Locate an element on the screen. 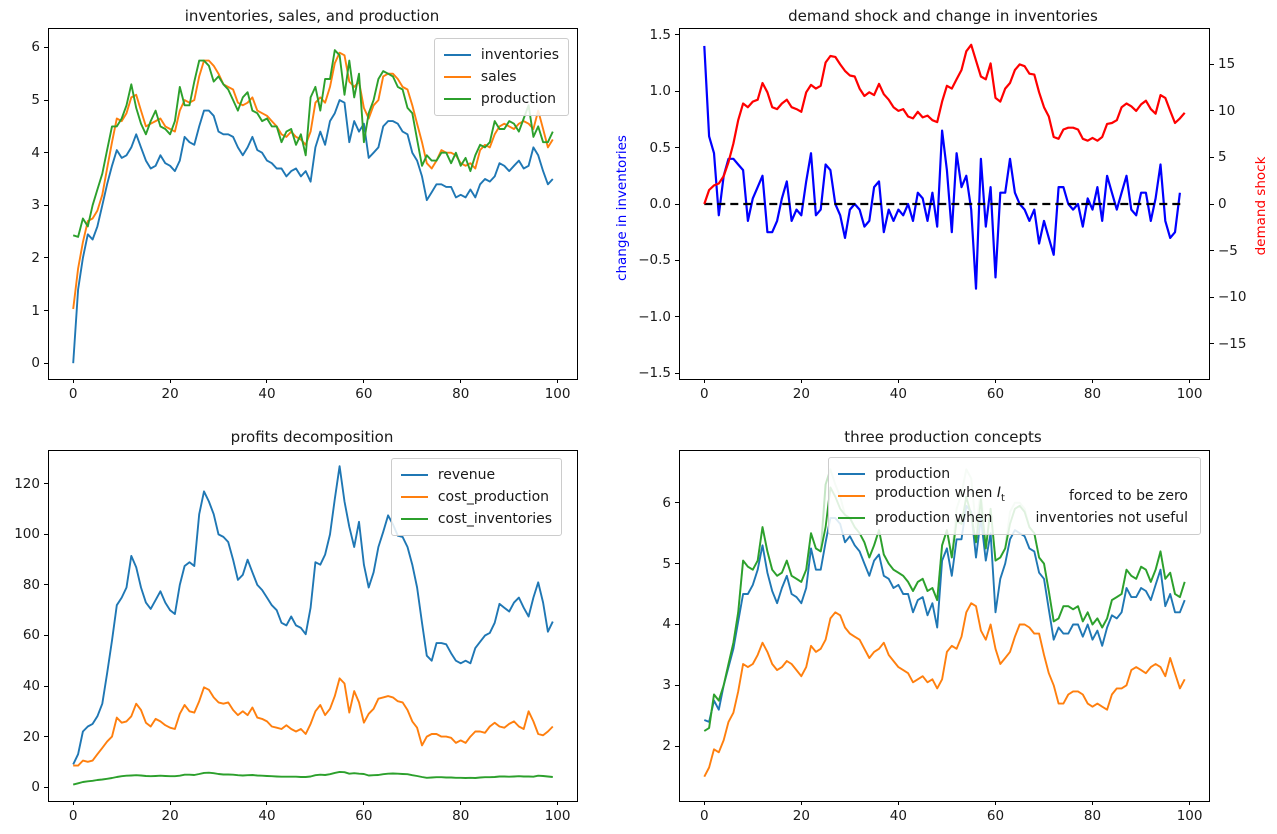  legend-swatch-sales is located at coordinates (457, 77).